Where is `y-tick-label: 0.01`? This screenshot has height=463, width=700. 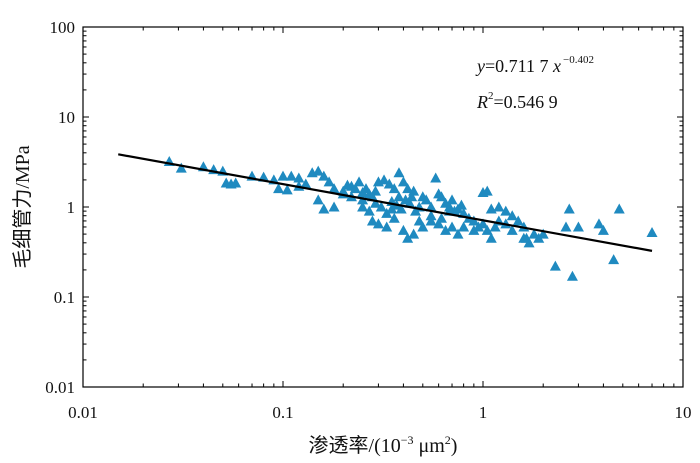
y-tick-label: 0.01 is located at coordinates (60, 387).